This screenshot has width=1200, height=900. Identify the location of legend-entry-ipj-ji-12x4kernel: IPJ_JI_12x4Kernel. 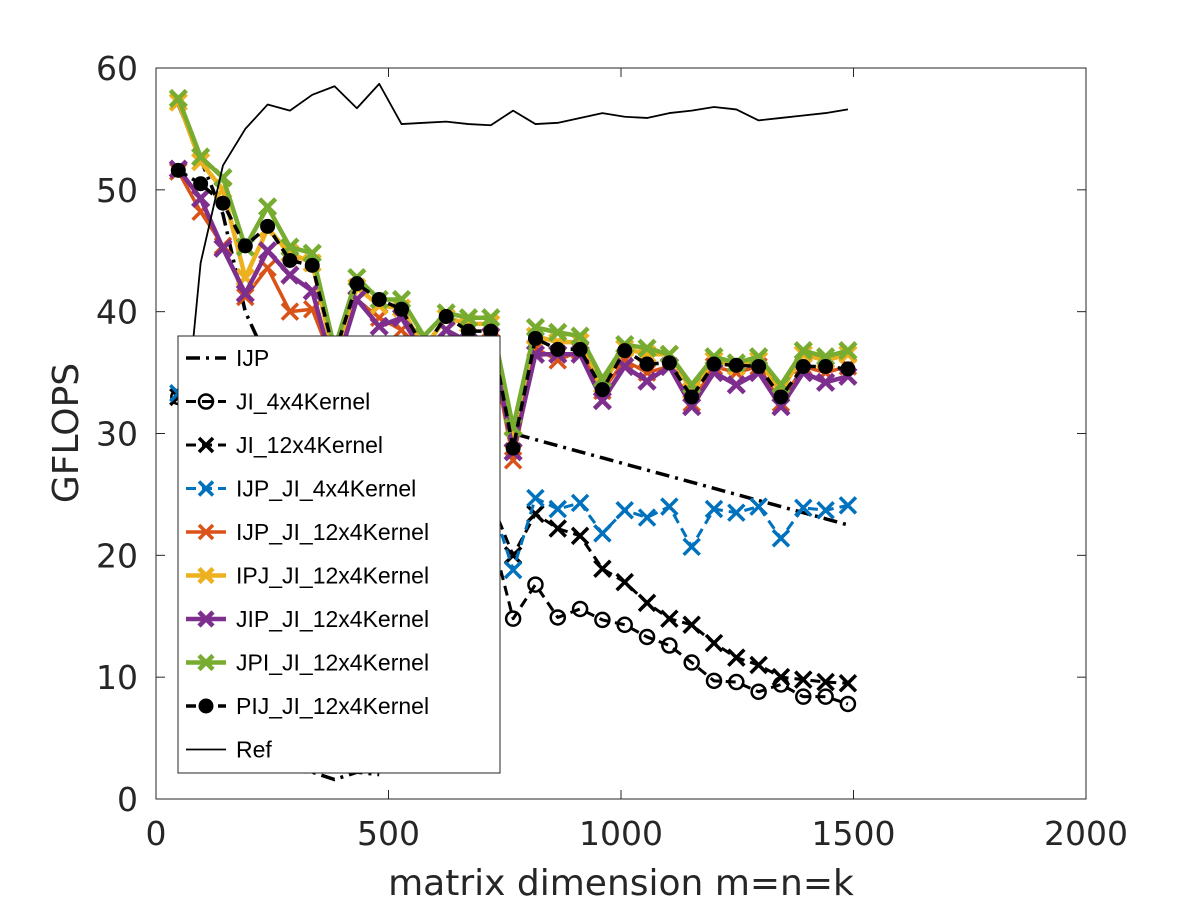
(307, 576).